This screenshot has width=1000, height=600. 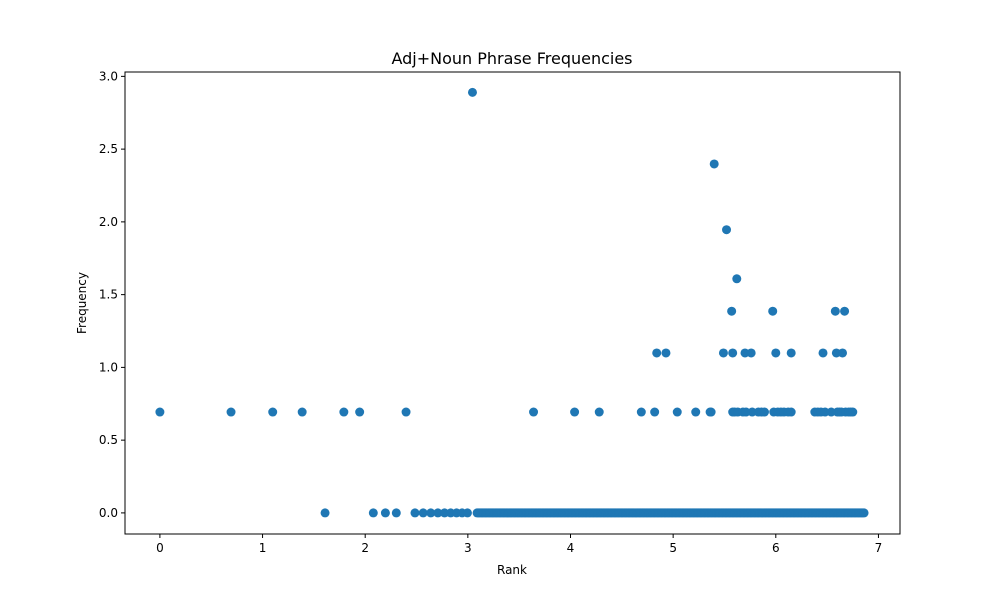 What do you see at coordinates (108, 367) in the screenshot?
I see `y-tick-label: 1.0` at bounding box center [108, 367].